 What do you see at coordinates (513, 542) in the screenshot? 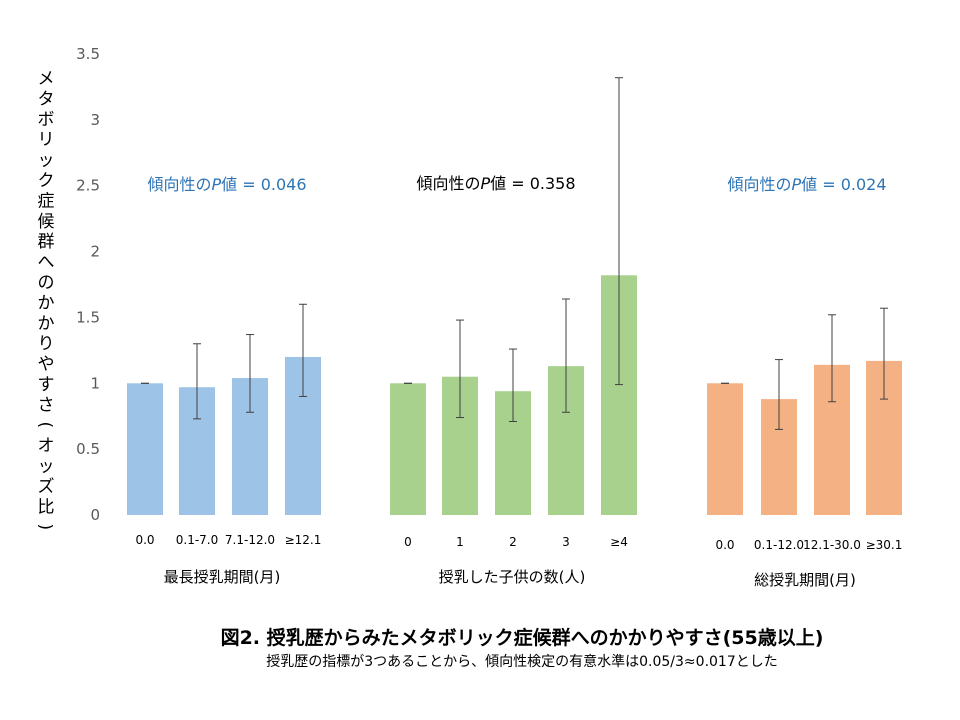
I see `x-tick-label: 2` at bounding box center [513, 542].